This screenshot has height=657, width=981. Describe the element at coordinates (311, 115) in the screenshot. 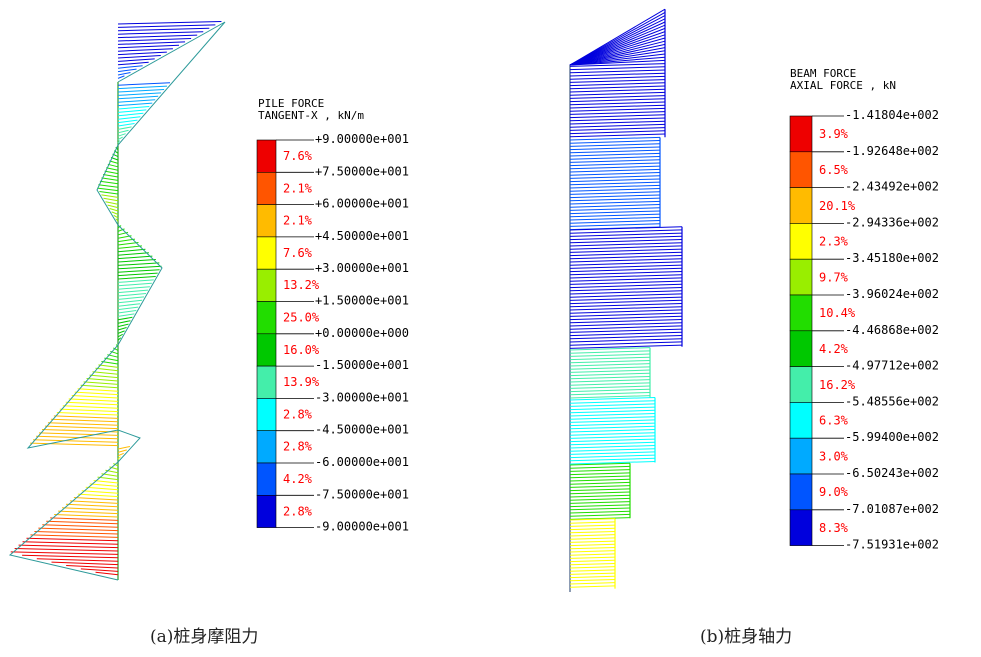

I see `legend-a-subtitle: TANGENT-X , kN/m` at that location.